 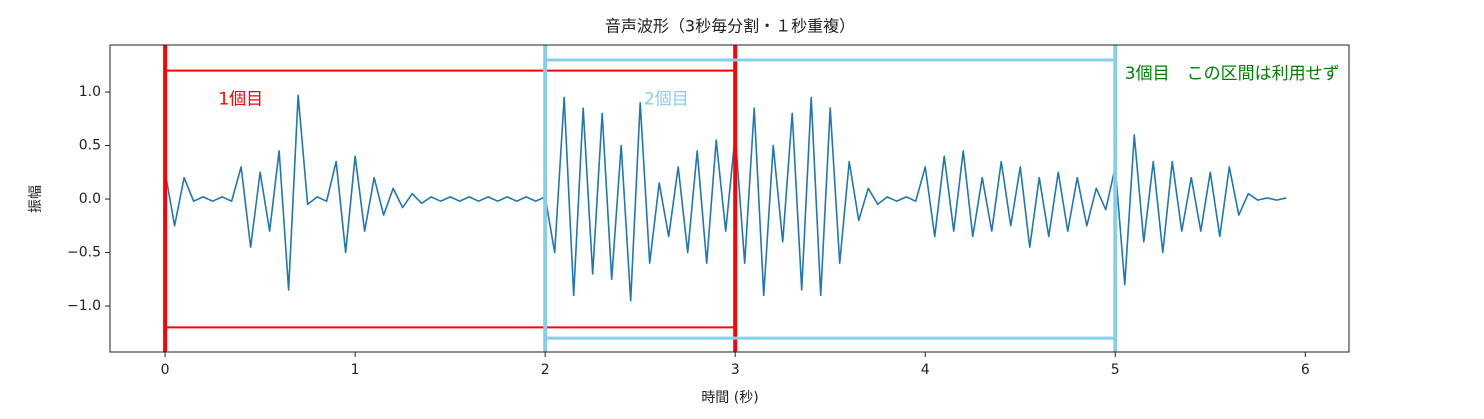 What do you see at coordinates (36, 199) in the screenshot?
I see `y-axis-label: 振幅` at bounding box center [36, 199].